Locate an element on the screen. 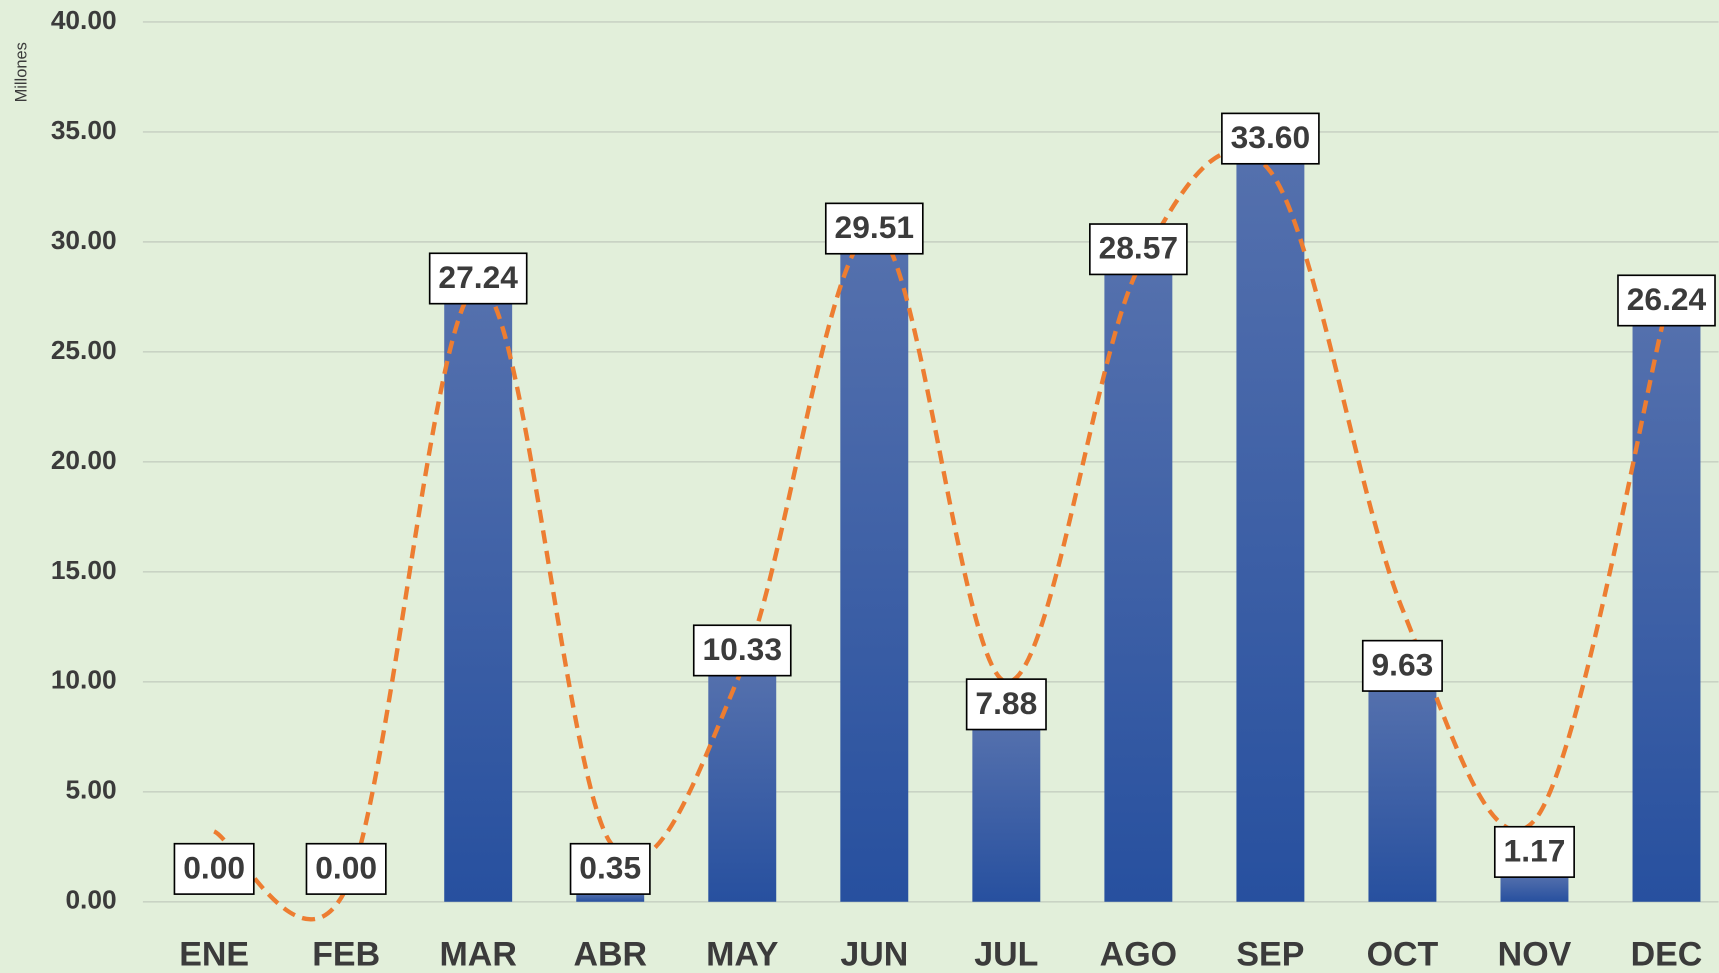 This screenshot has width=1719, height=973. data-label: 9.63 is located at coordinates (1403, 664).